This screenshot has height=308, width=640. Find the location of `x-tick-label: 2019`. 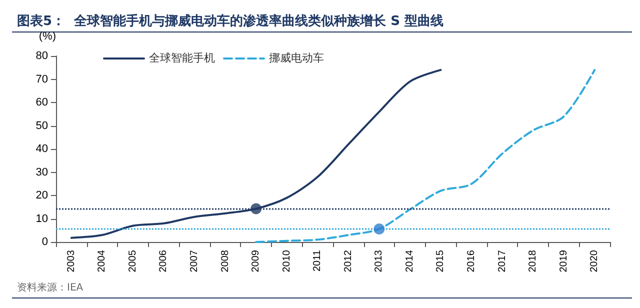

x-tick-label: 2019 is located at coordinates (564, 261).